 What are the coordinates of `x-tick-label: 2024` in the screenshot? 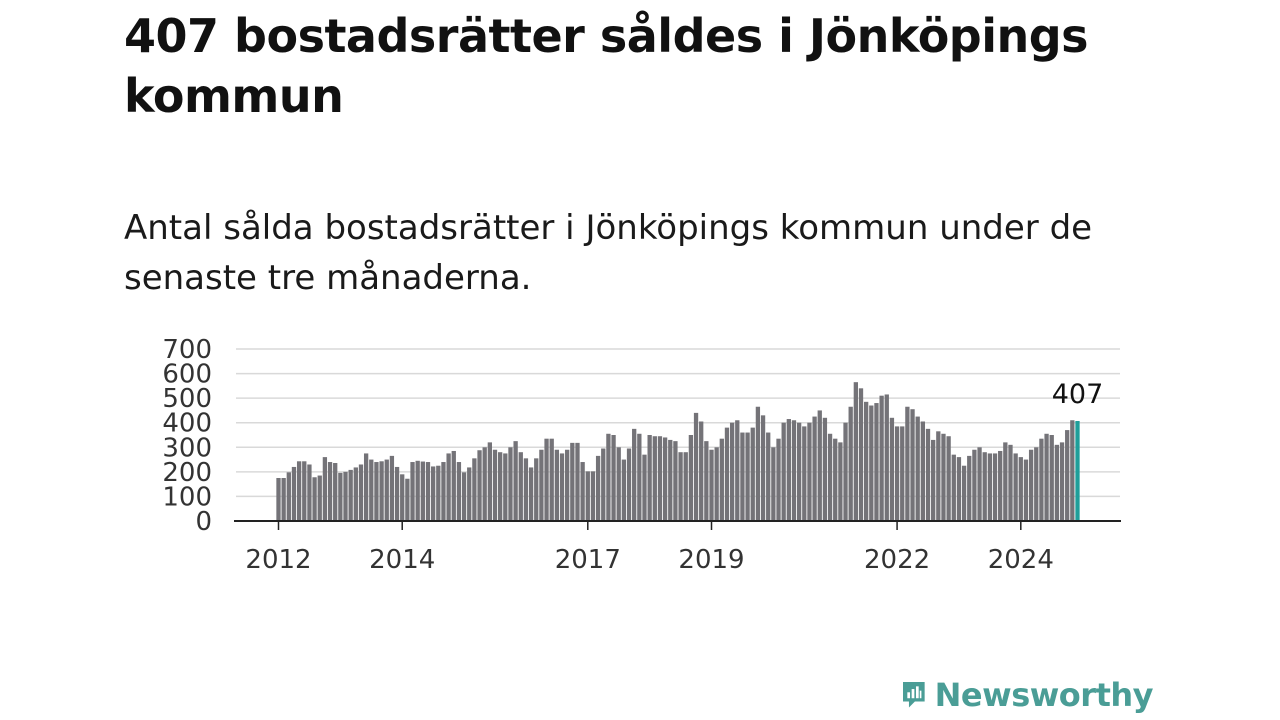 It's located at (1021, 560).